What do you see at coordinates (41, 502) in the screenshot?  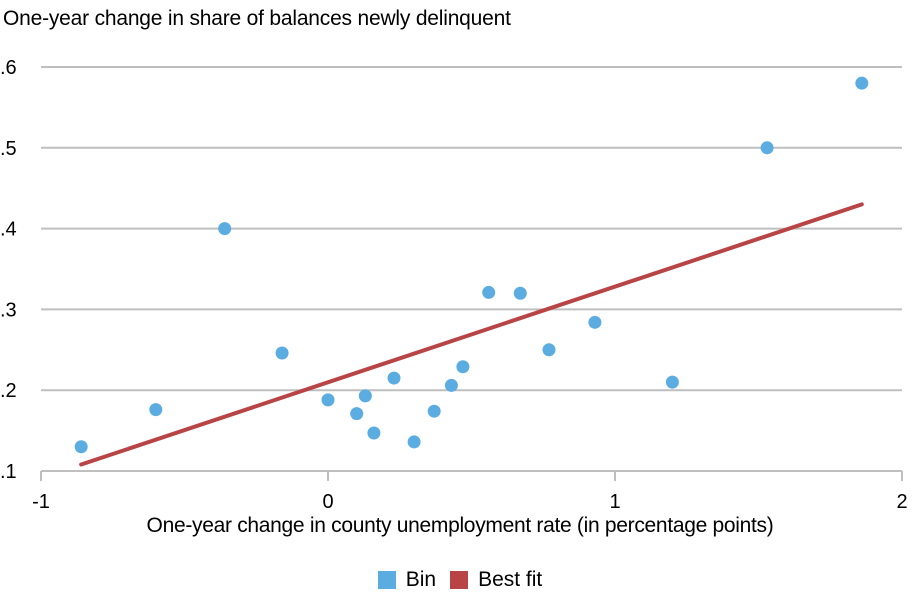 I see `x-tick-label: -1` at bounding box center [41, 502].